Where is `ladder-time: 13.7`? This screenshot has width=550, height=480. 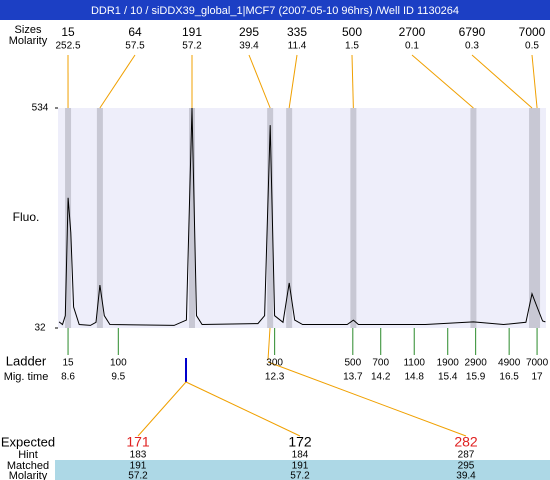
ladder-time: 13.7 is located at coordinates (353, 377).